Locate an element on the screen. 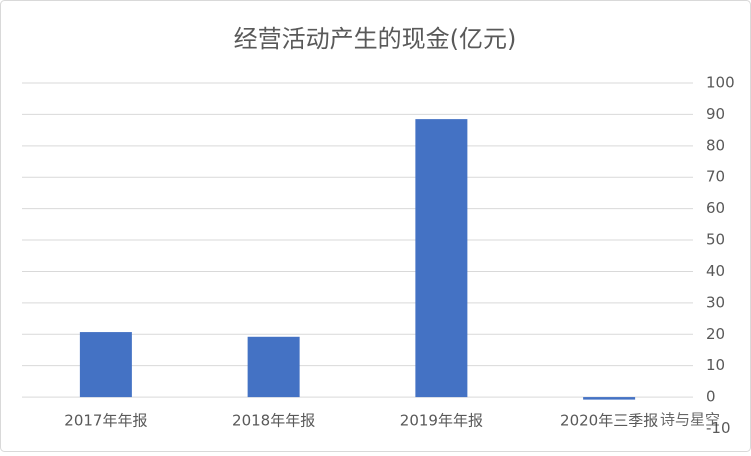  watermark: 诗与星空 is located at coordinates (690, 420).